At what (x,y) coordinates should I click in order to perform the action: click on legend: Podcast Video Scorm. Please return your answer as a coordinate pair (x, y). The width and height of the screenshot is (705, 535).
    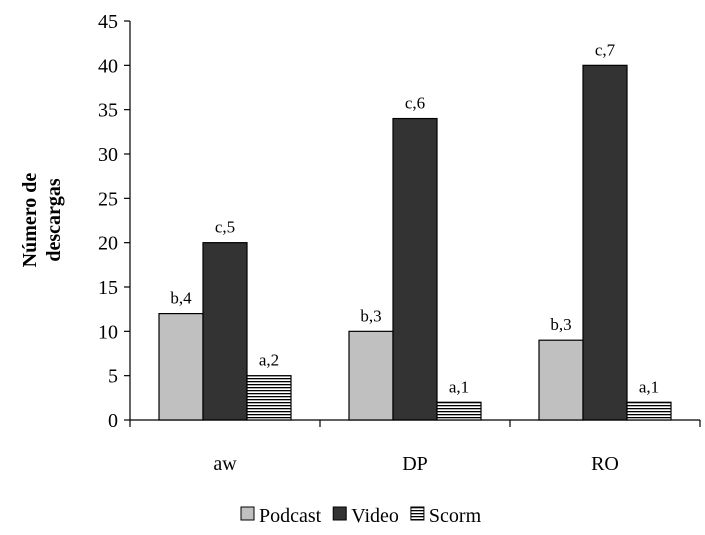
    Looking at the image, I should click on (361, 516).